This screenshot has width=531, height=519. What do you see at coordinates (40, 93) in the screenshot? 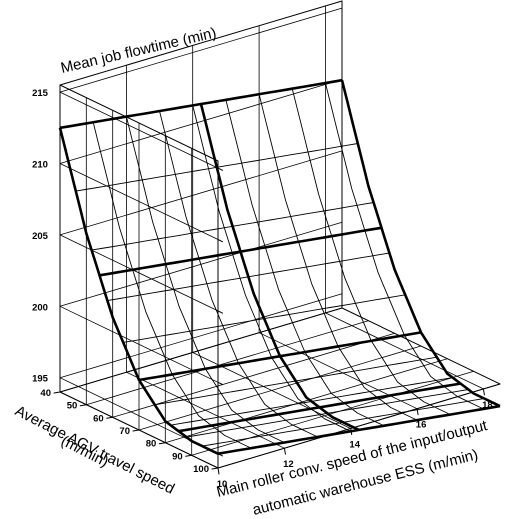
I see `z-tick-label: 215` at bounding box center [40, 93].